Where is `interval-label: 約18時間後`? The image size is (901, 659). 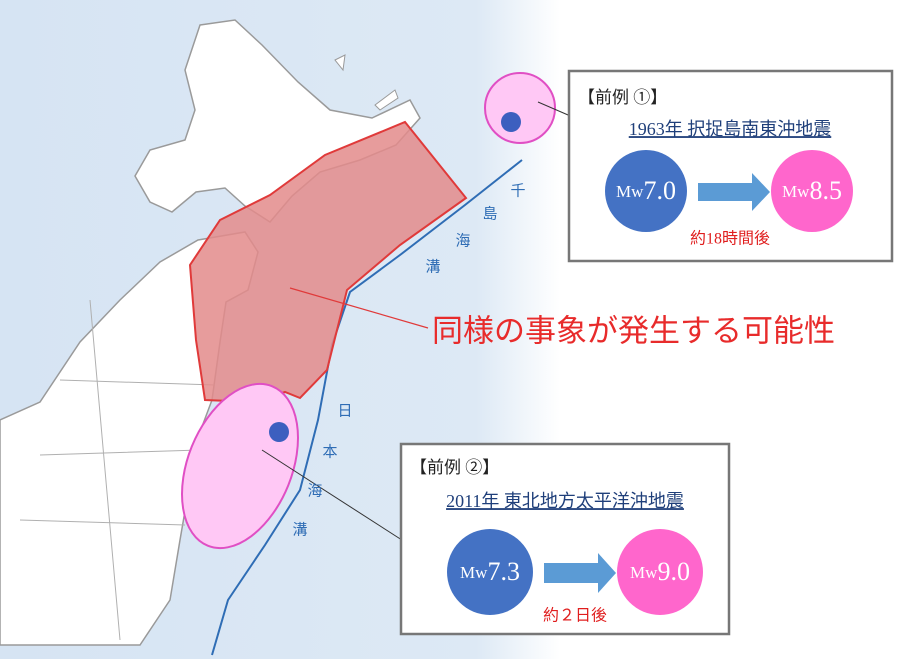
interval-label: 約18時間後 is located at coordinates (730, 239).